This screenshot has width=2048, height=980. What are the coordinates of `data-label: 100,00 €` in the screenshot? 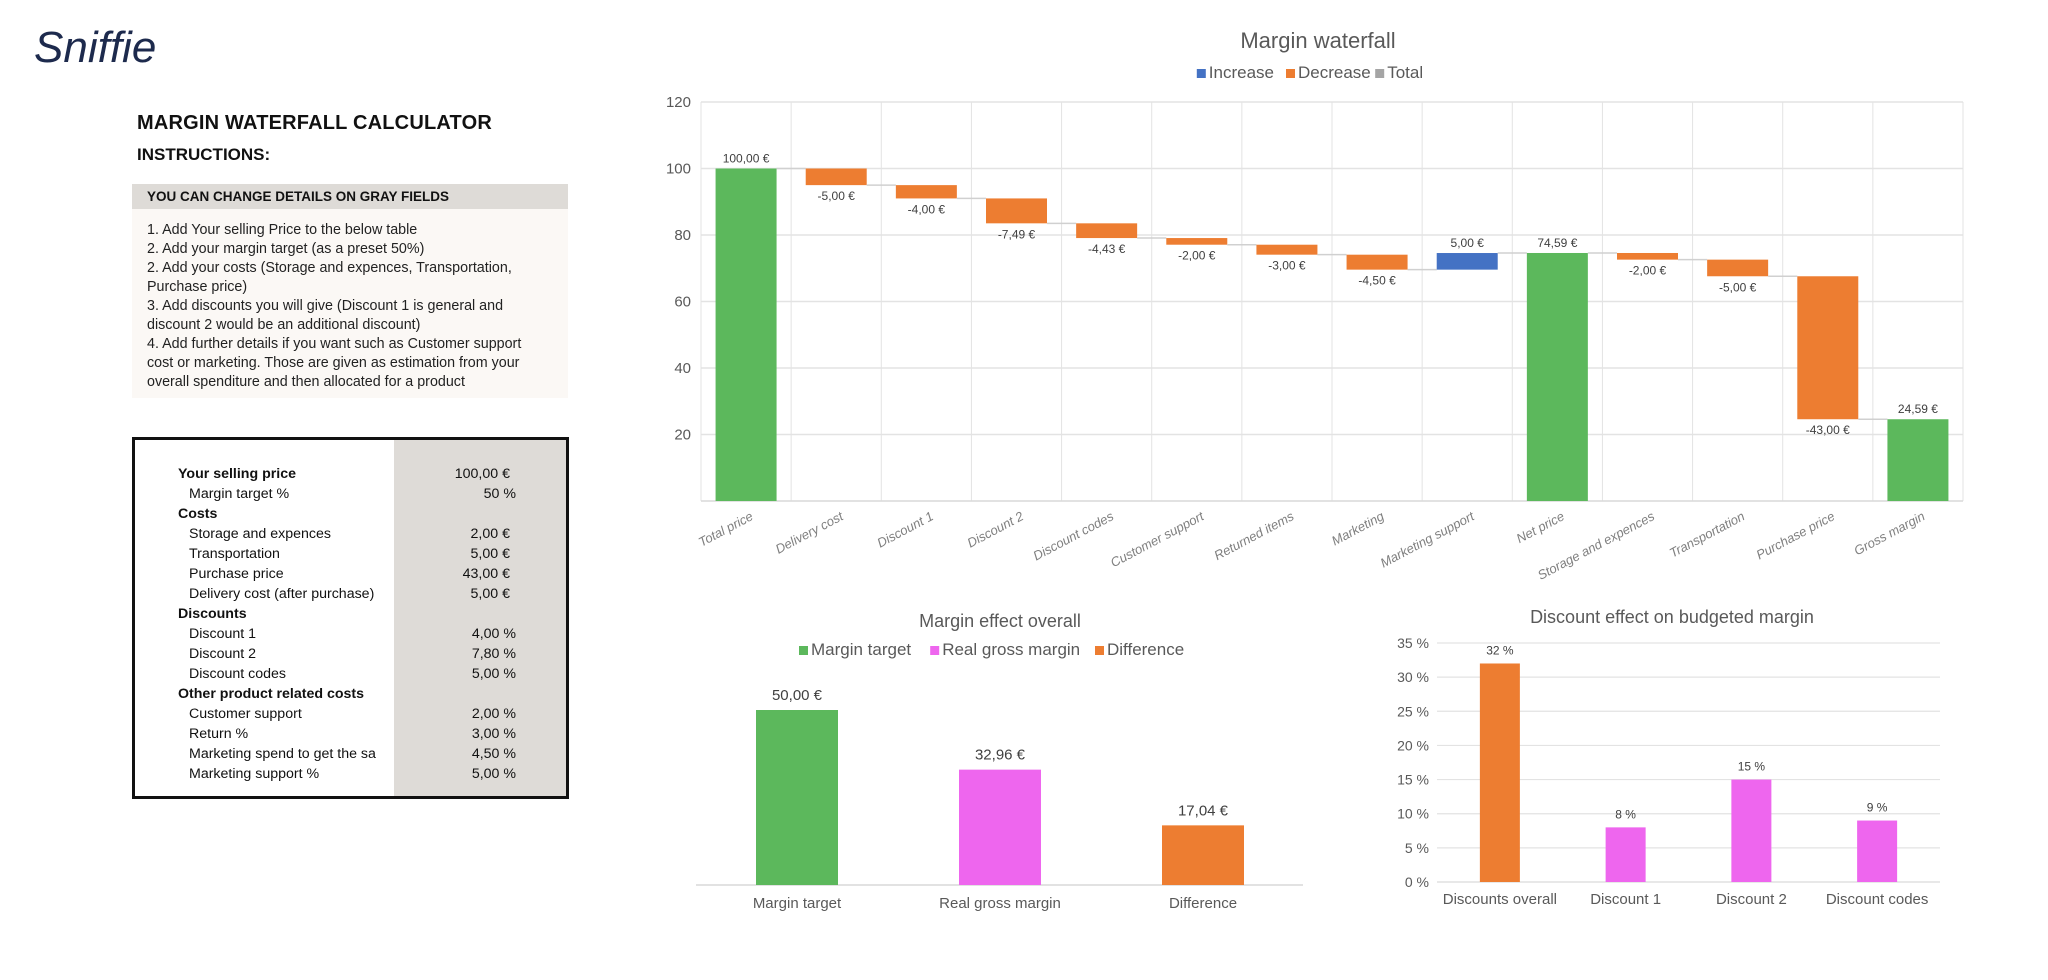 It's located at (746, 159).